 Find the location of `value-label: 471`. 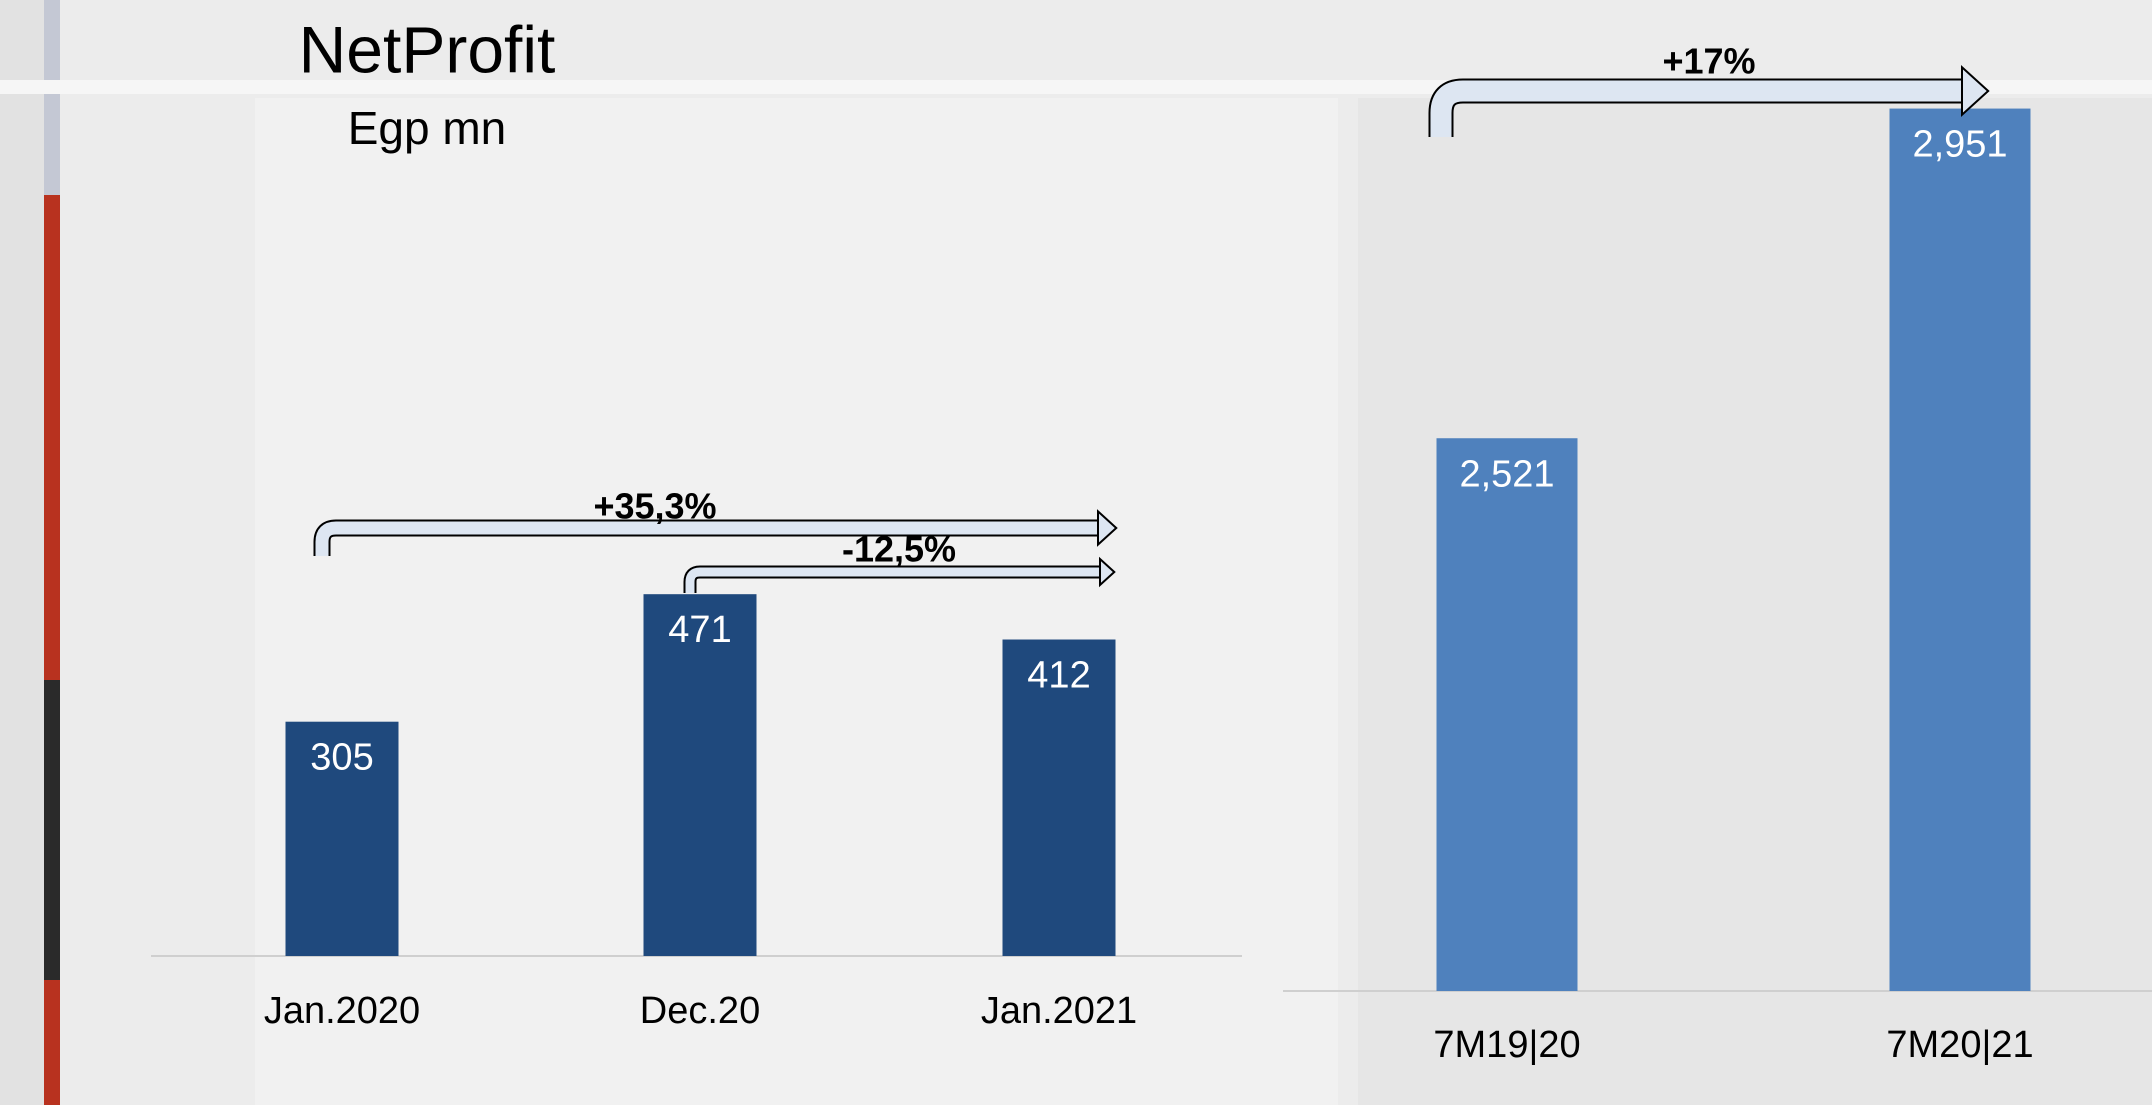

value-label: 471 is located at coordinates (699, 630).